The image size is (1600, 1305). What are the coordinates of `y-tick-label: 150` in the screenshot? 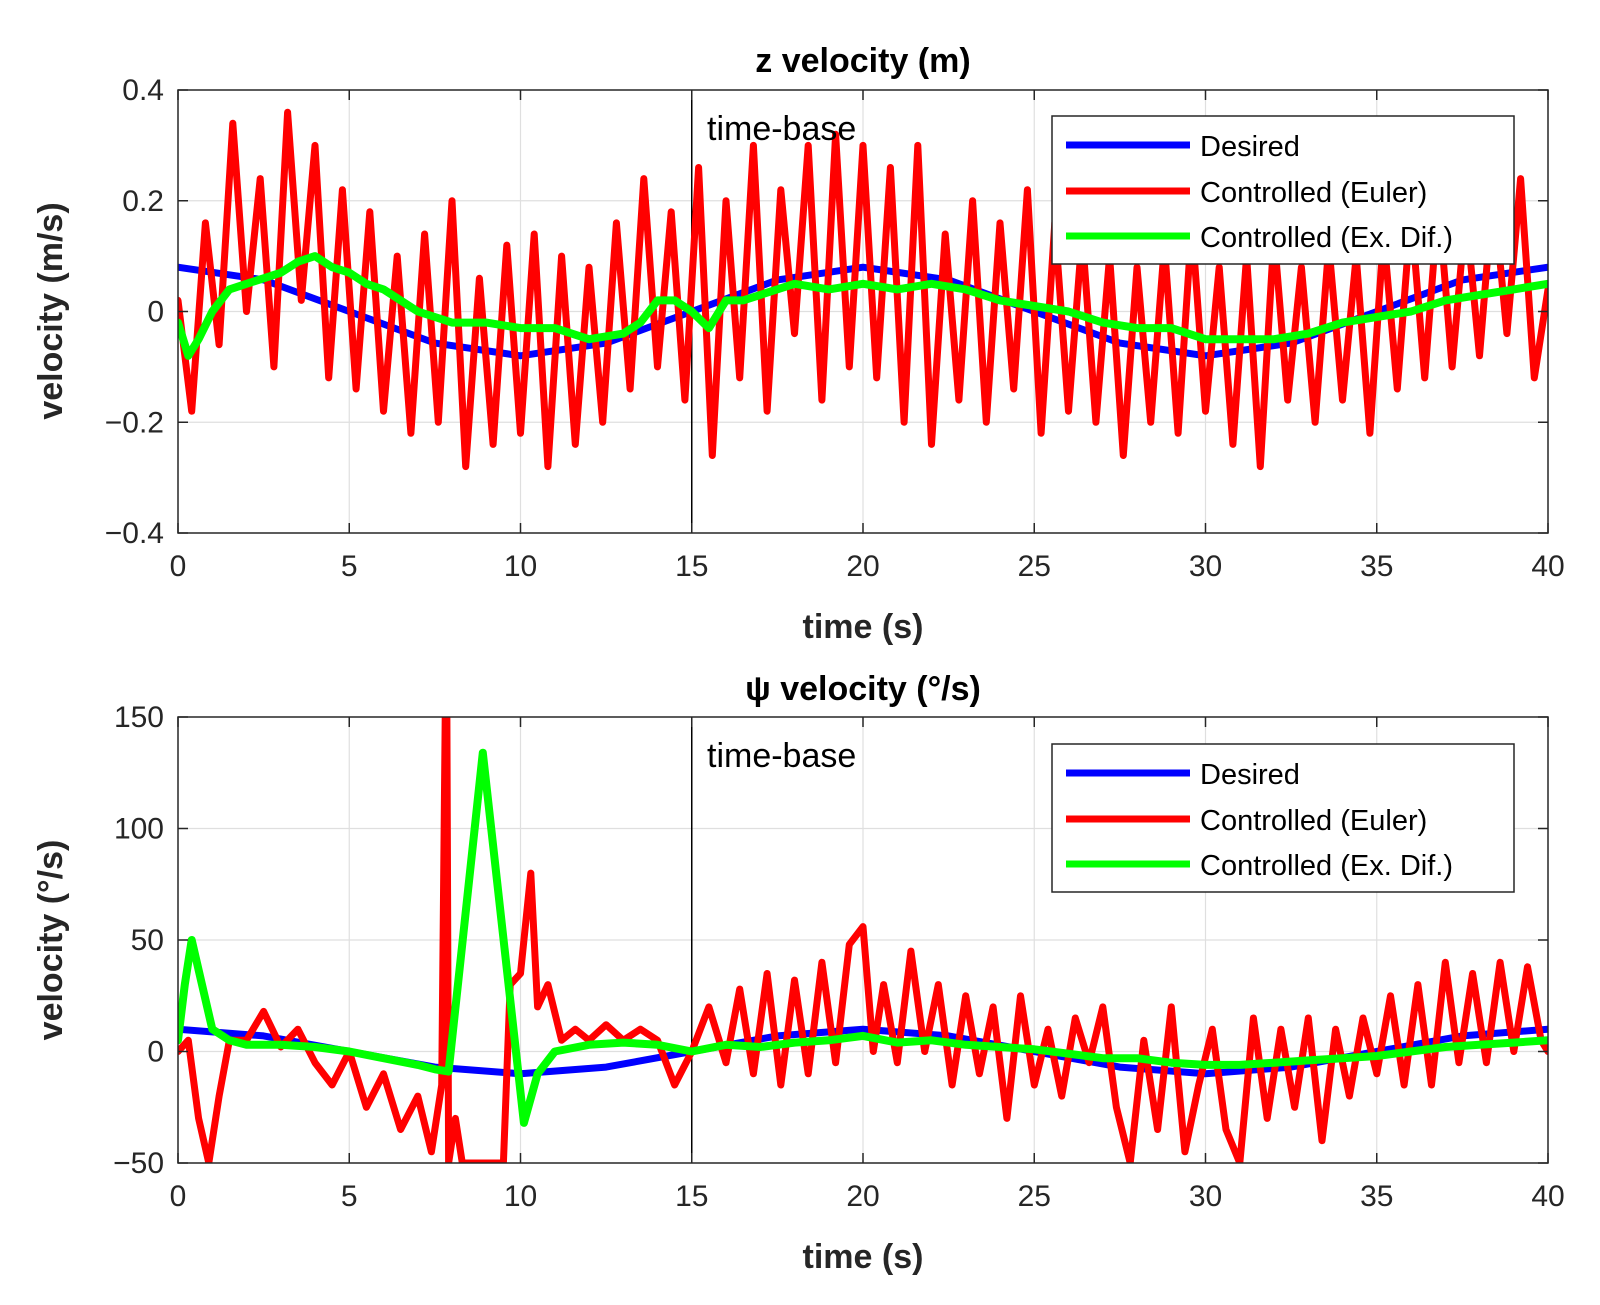 It's located at (139, 717).